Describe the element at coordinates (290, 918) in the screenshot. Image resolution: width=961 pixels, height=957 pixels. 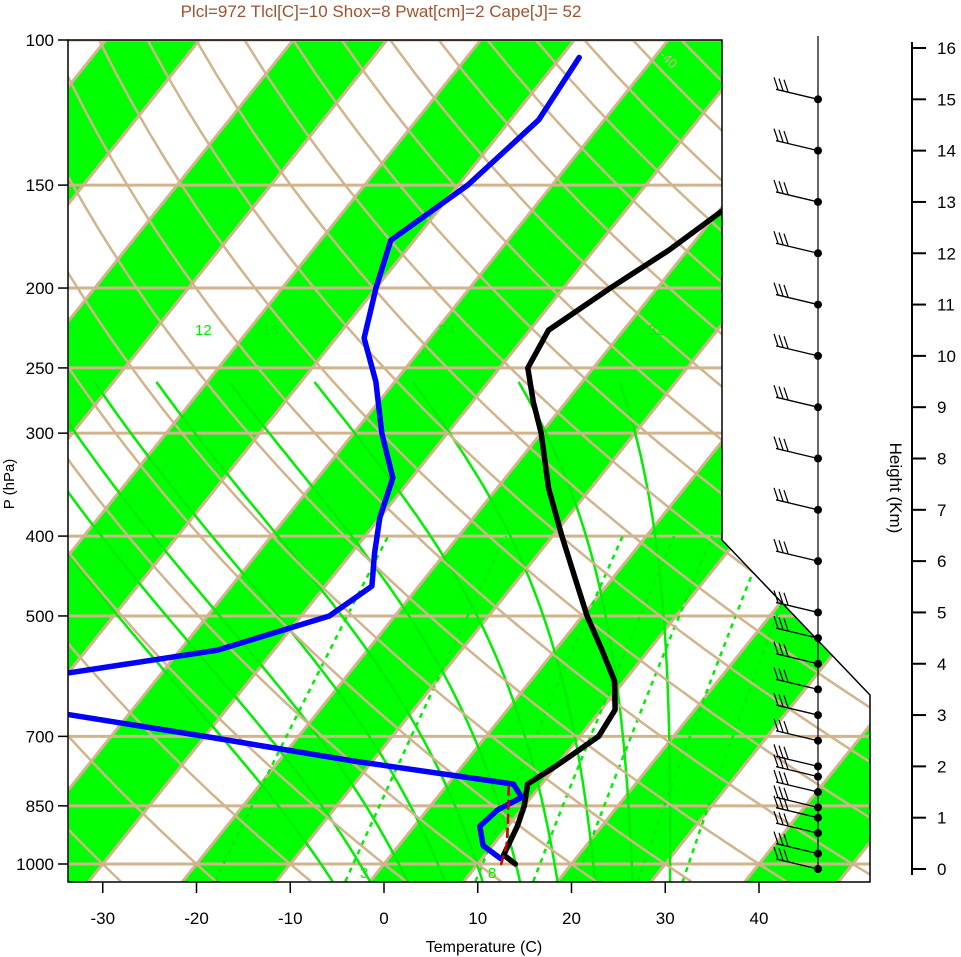
I see `x-tick-label: -10` at that location.